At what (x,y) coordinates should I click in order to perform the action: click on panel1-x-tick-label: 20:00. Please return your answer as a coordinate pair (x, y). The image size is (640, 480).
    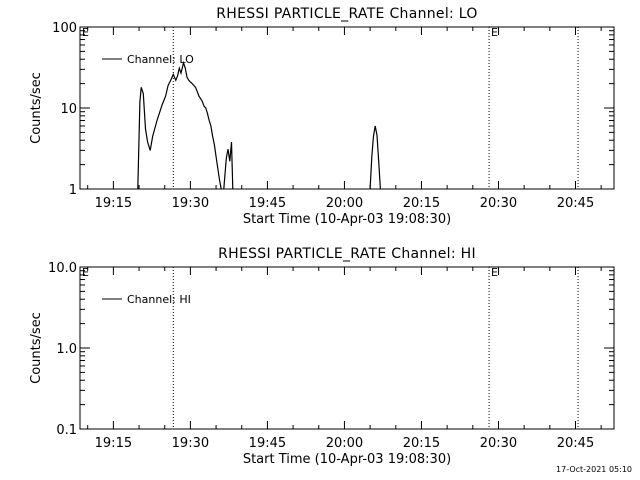
    Looking at the image, I should click on (344, 203).